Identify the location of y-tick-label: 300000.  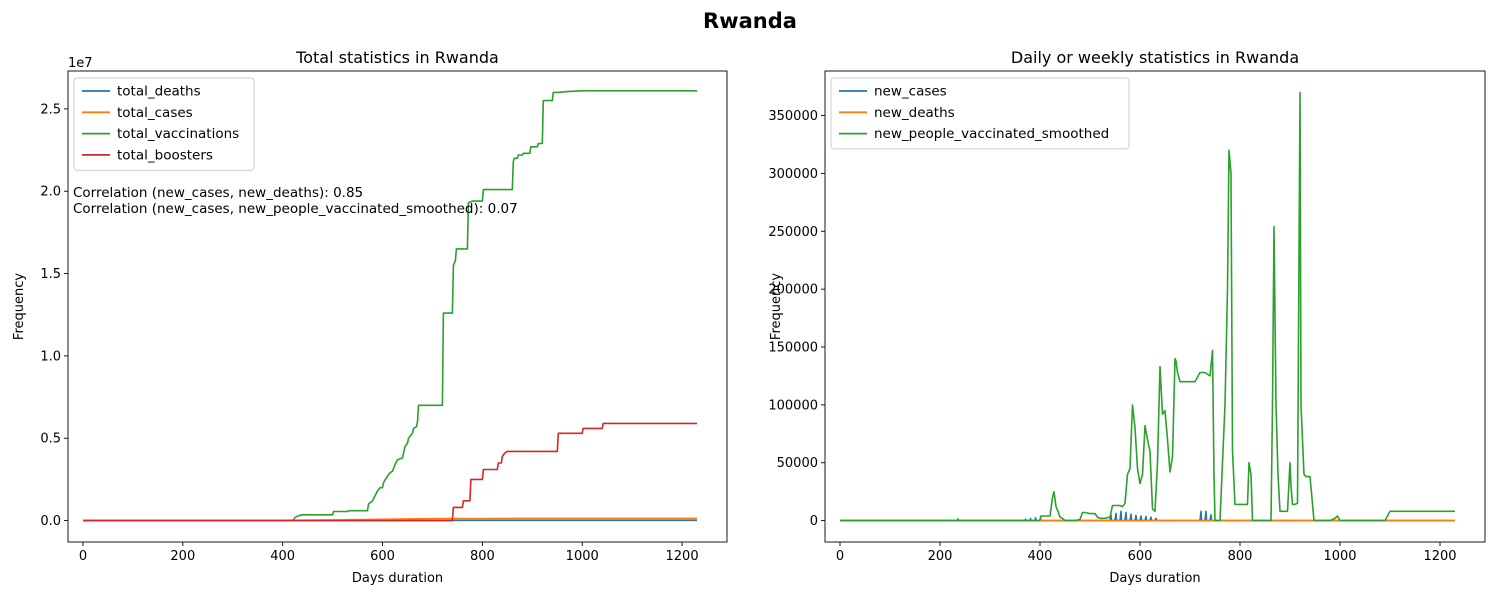
(793, 174).